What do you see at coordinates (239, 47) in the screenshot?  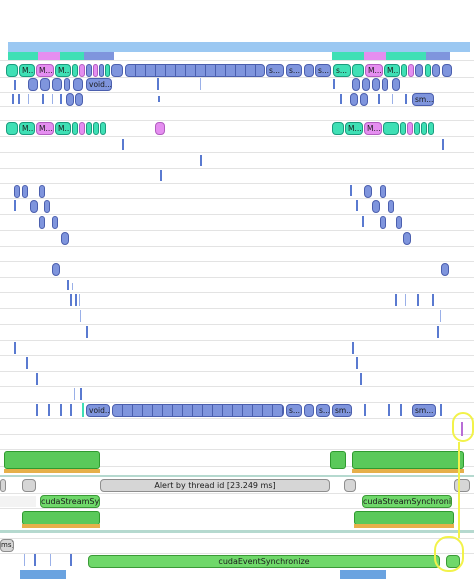 I see `gpu-utilization-band` at bounding box center [239, 47].